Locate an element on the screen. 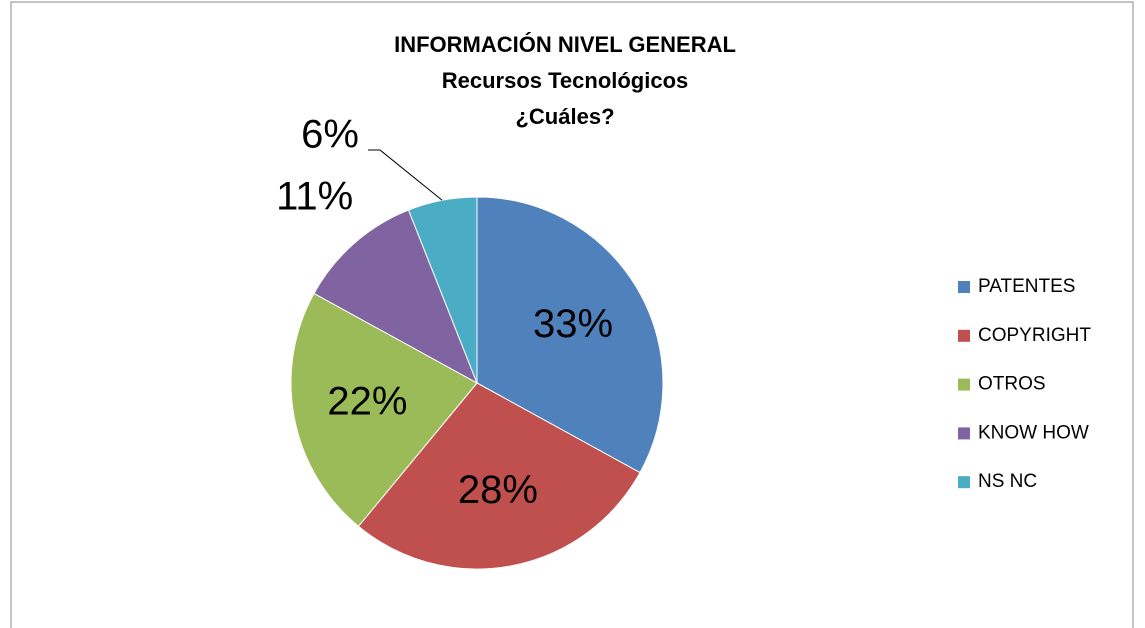 This screenshot has width=1145, height=628. data-label: 11% is located at coordinates (314, 196).